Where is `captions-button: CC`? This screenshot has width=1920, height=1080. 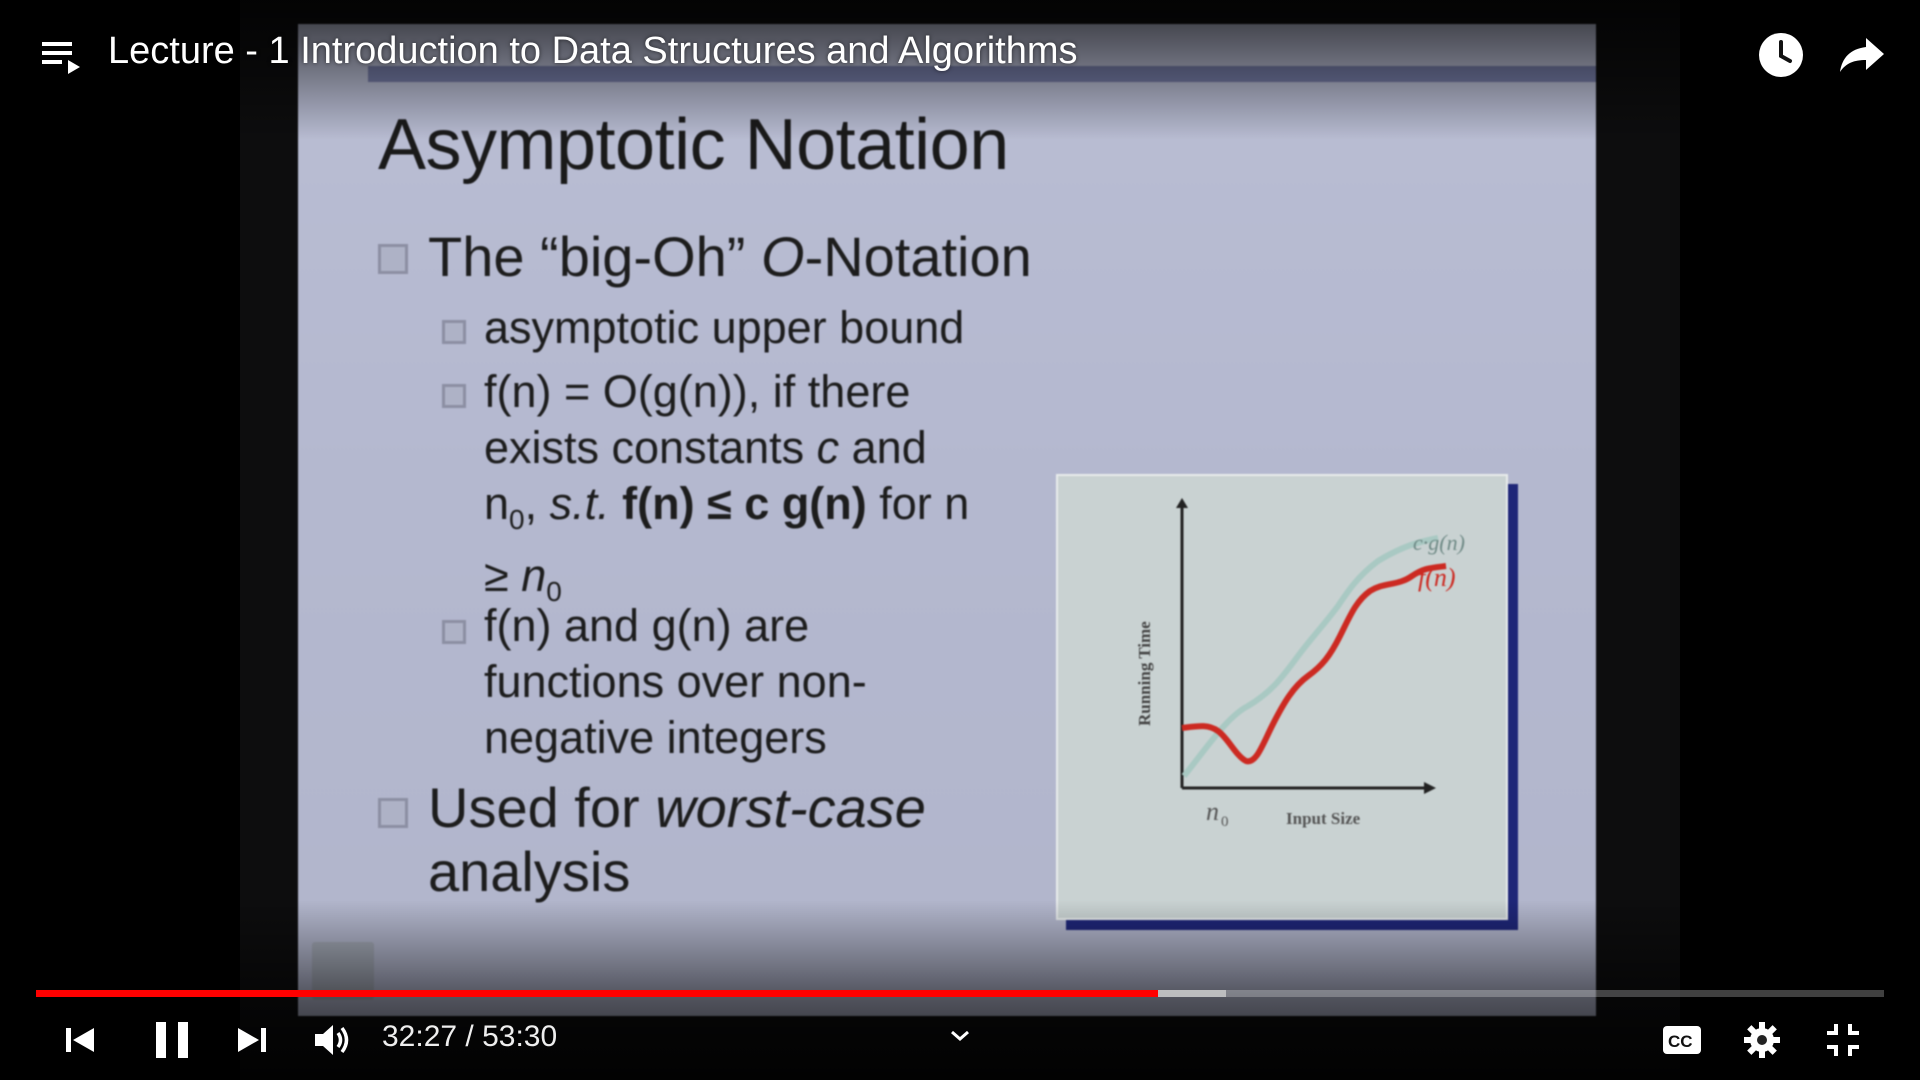 captions-button: CC is located at coordinates (1682, 1040).